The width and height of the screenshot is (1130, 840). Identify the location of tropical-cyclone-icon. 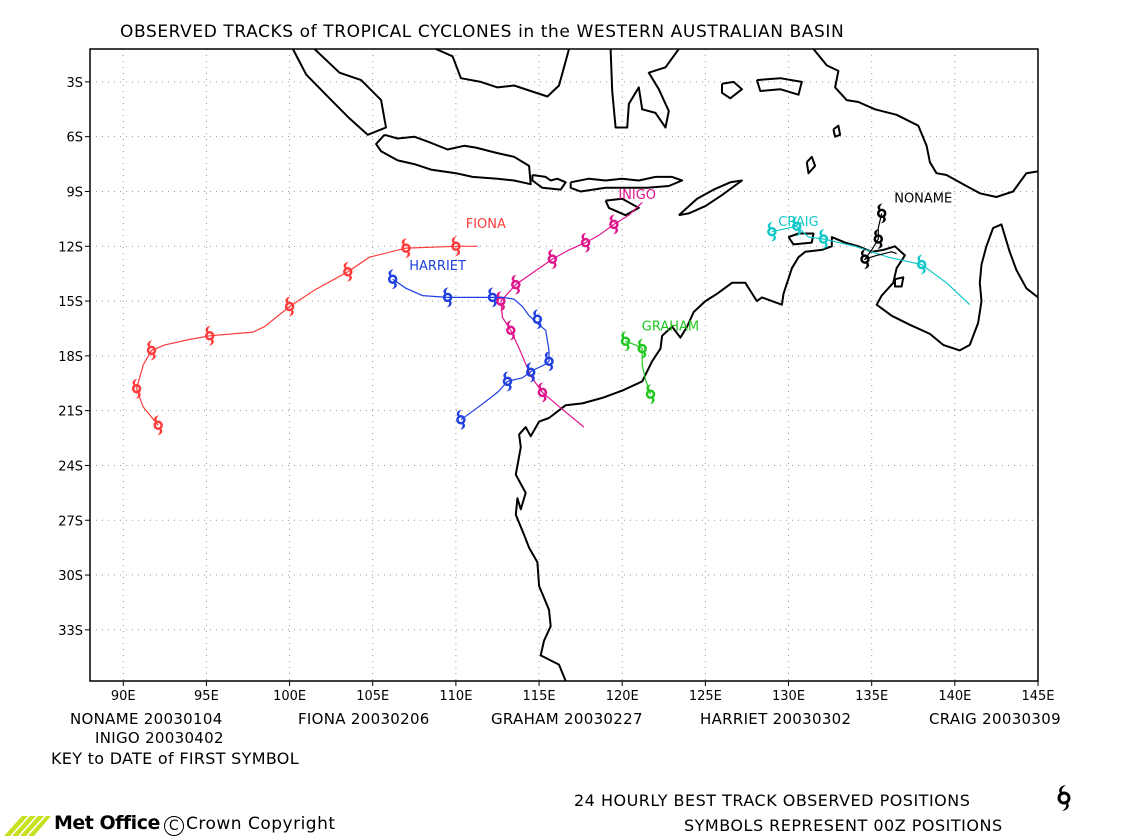
(1064, 798).